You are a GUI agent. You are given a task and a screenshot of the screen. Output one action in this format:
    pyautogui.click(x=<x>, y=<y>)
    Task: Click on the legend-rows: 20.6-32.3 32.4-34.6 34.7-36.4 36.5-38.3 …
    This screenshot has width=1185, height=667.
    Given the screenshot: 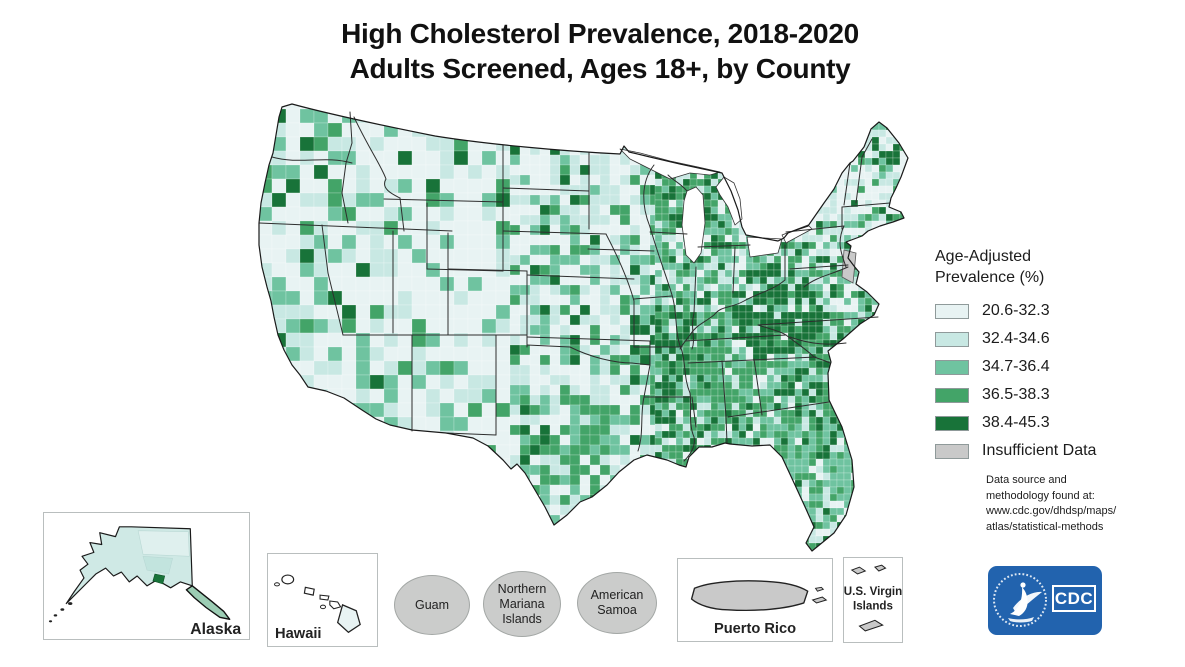 What is the action you would take?
    pyautogui.click(x=1050, y=381)
    